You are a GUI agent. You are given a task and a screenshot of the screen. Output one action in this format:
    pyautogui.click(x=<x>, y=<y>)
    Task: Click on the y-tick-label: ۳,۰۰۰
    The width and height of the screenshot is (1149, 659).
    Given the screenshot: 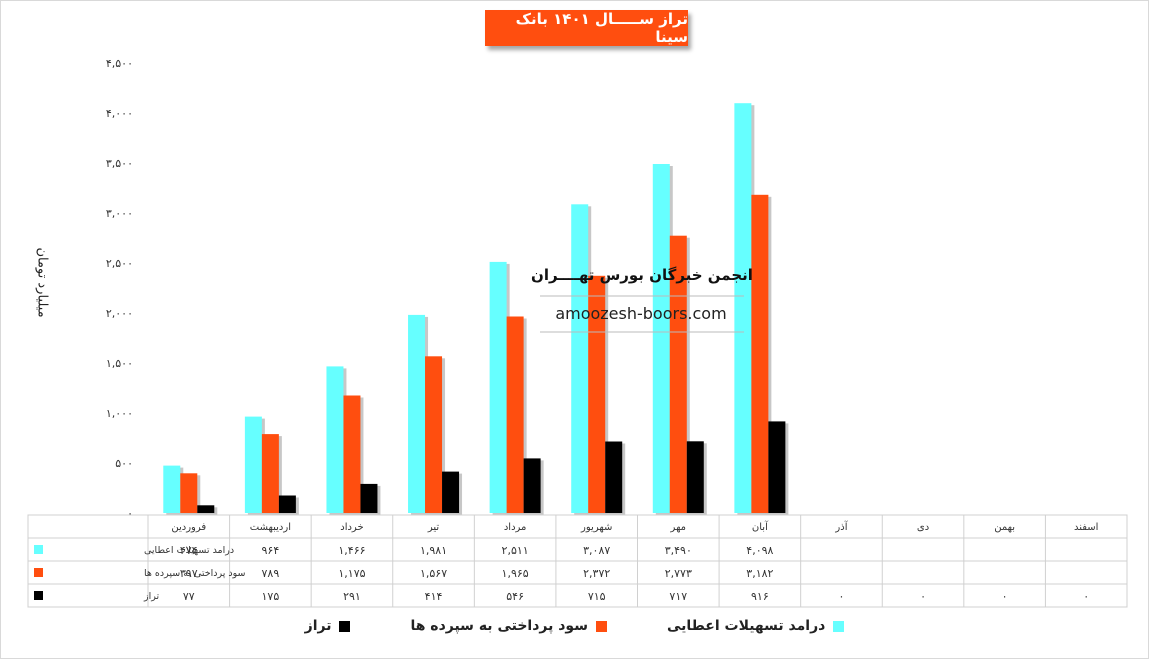 What is the action you would take?
    pyautogui.click(x=119, y=213)
    